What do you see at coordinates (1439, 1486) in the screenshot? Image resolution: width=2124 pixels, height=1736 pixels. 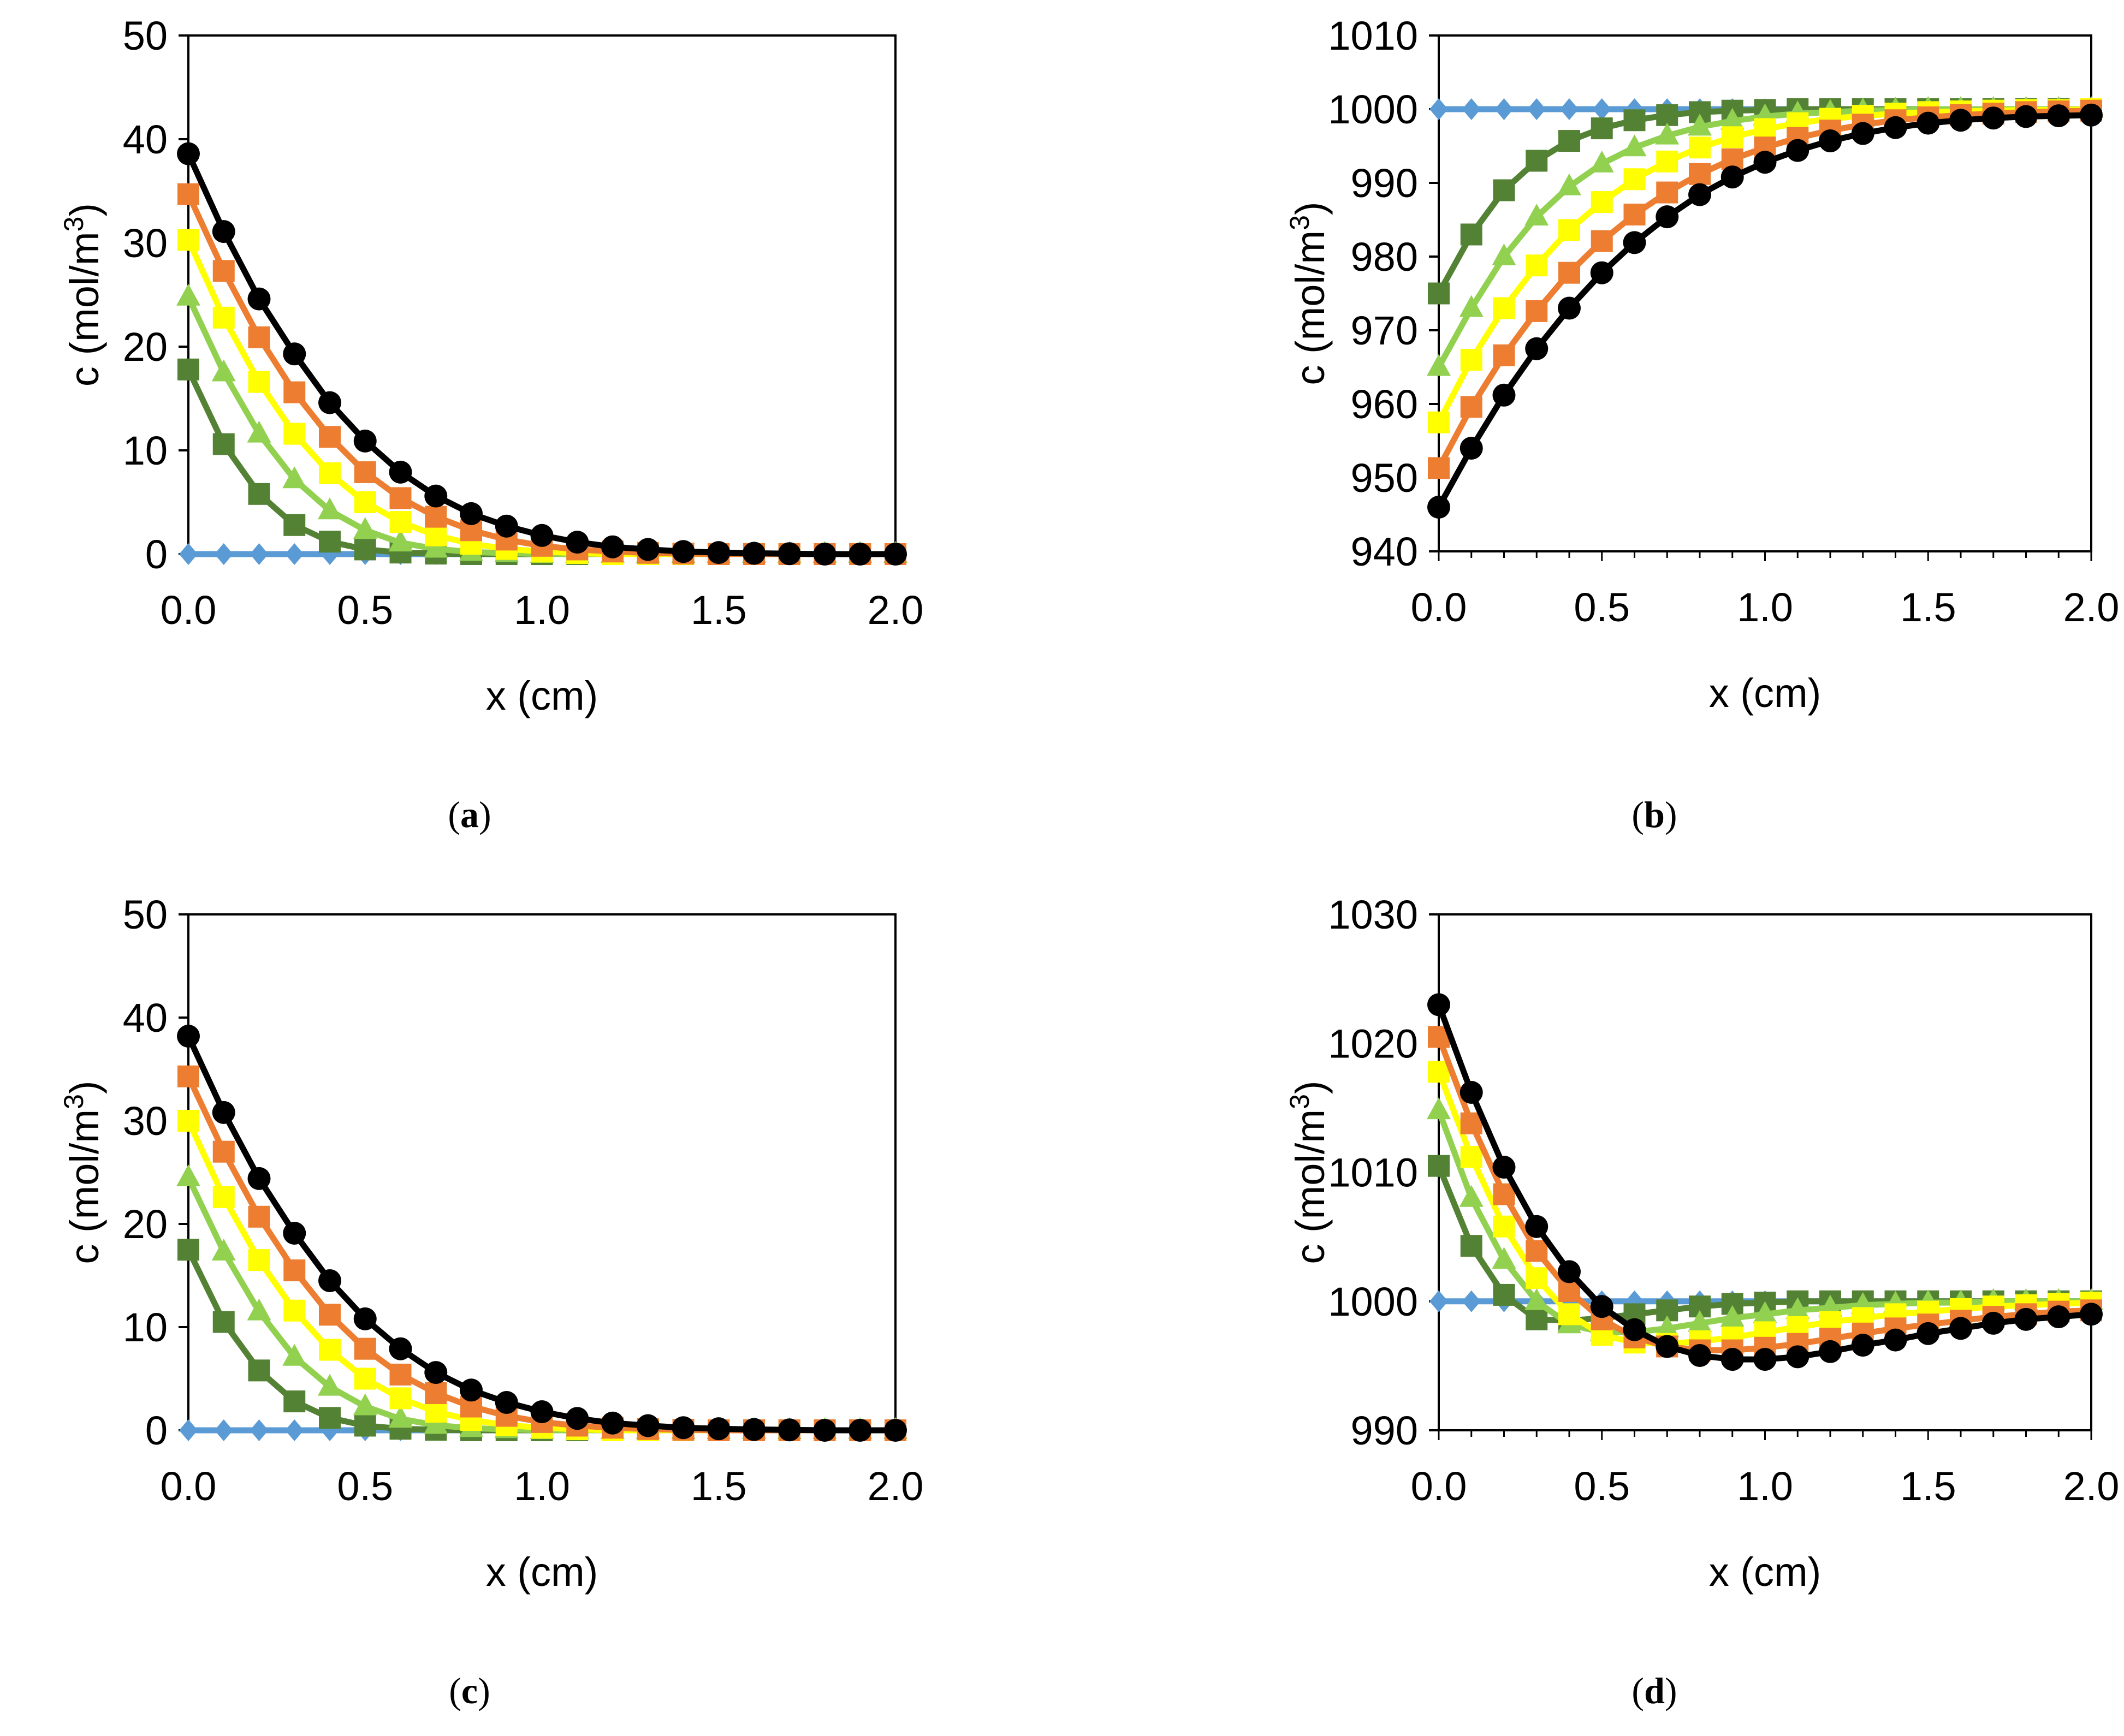 I see `x-tick-label: 0.0` at bounding box center [1439, 1486].